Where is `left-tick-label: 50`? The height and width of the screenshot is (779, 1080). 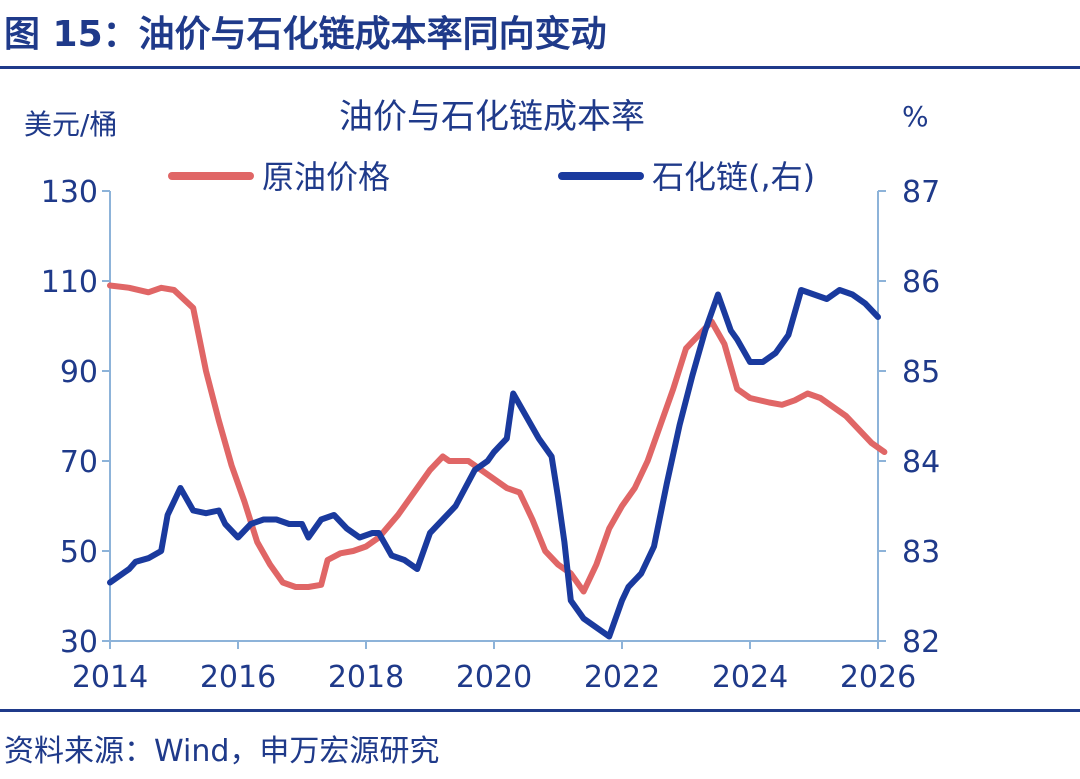 left-tick-label: 50 is located at coordinates (79, 552).